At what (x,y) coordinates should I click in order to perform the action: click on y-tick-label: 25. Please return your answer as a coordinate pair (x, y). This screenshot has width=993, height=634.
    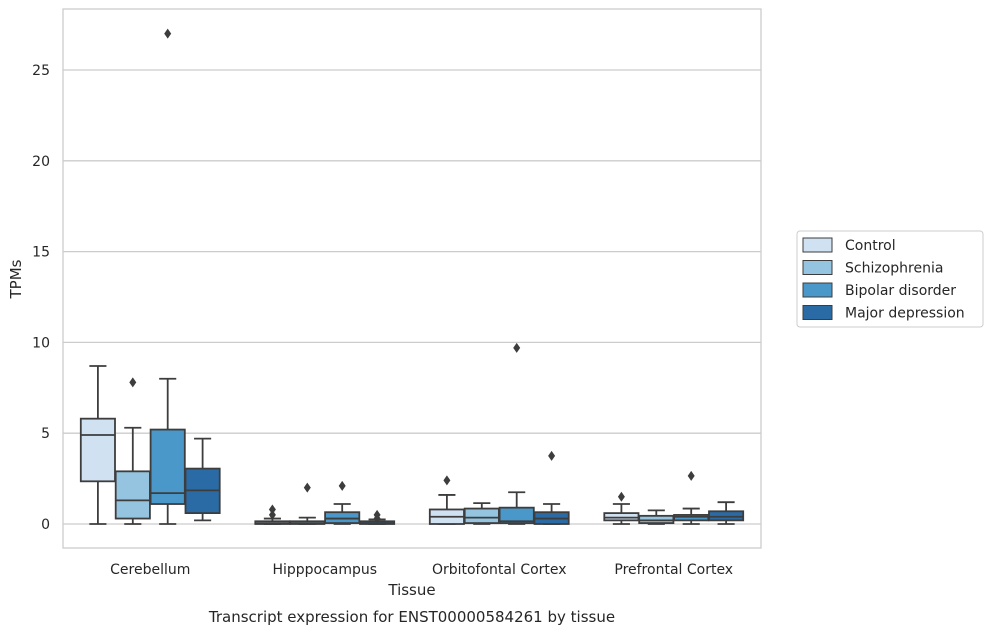
    Looking at the image, I should click on (41, 71).